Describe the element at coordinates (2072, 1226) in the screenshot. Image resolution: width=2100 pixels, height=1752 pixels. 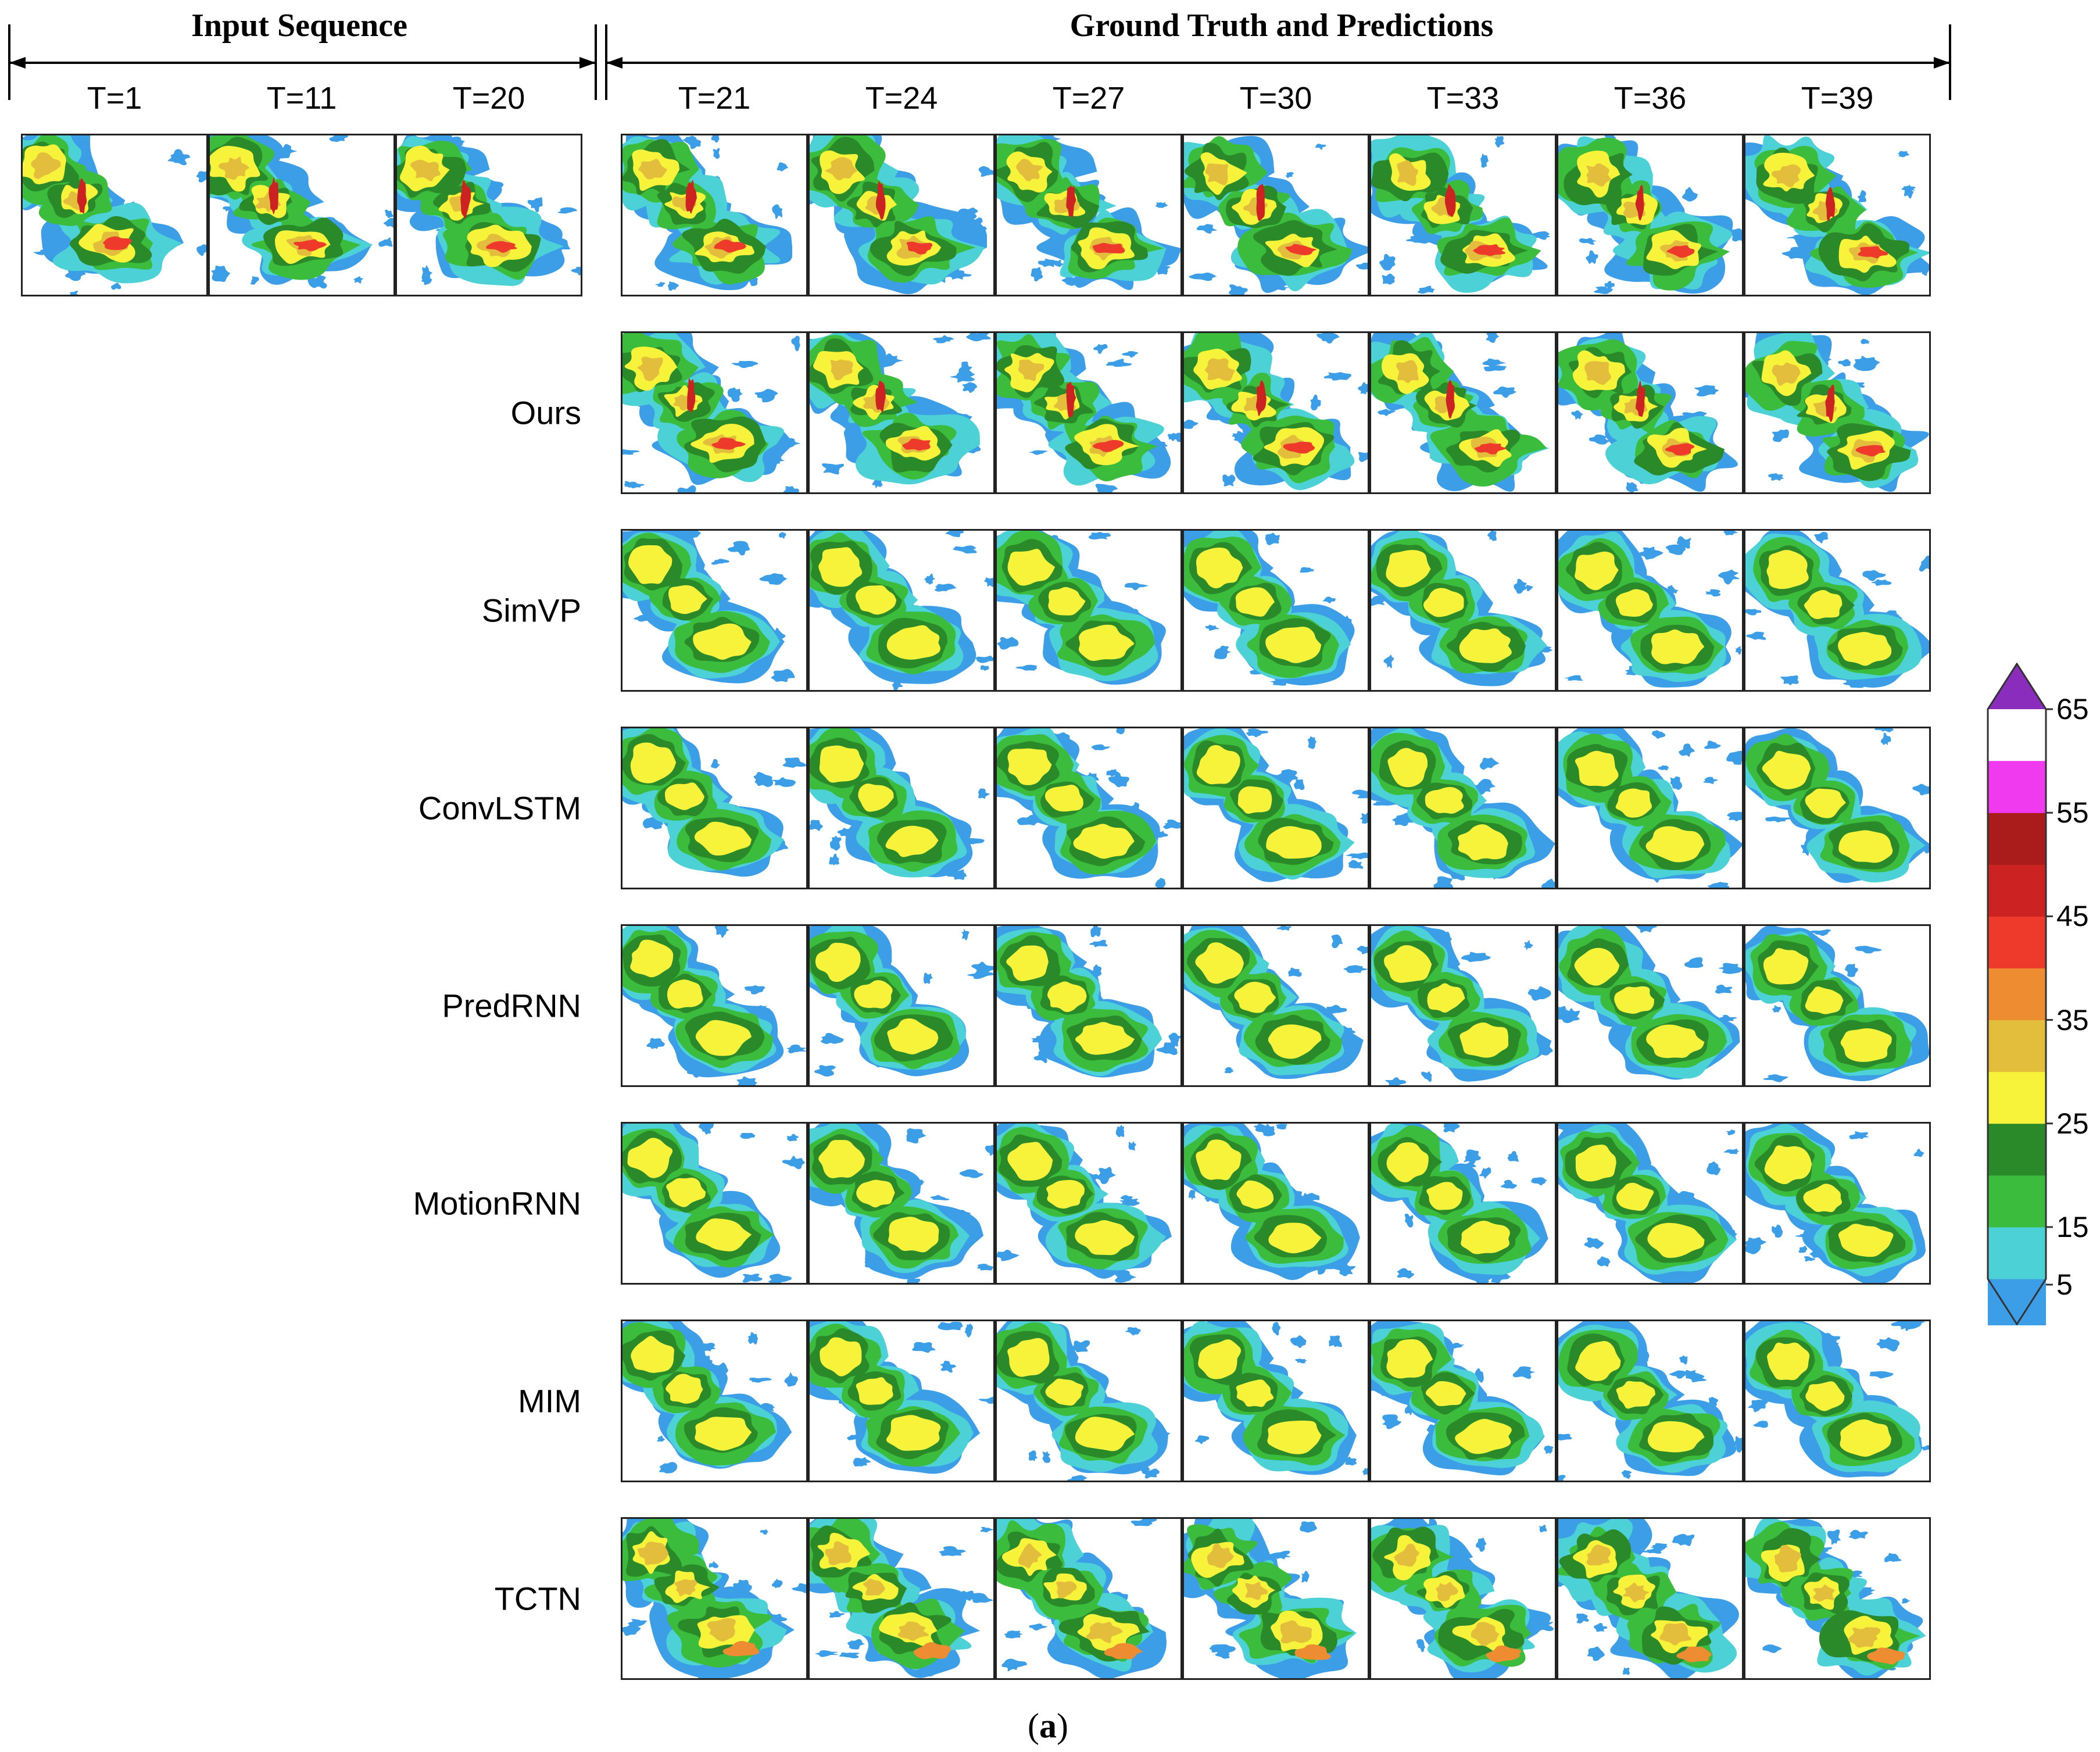
I see `colorbar-tick-label: 15` at that location.